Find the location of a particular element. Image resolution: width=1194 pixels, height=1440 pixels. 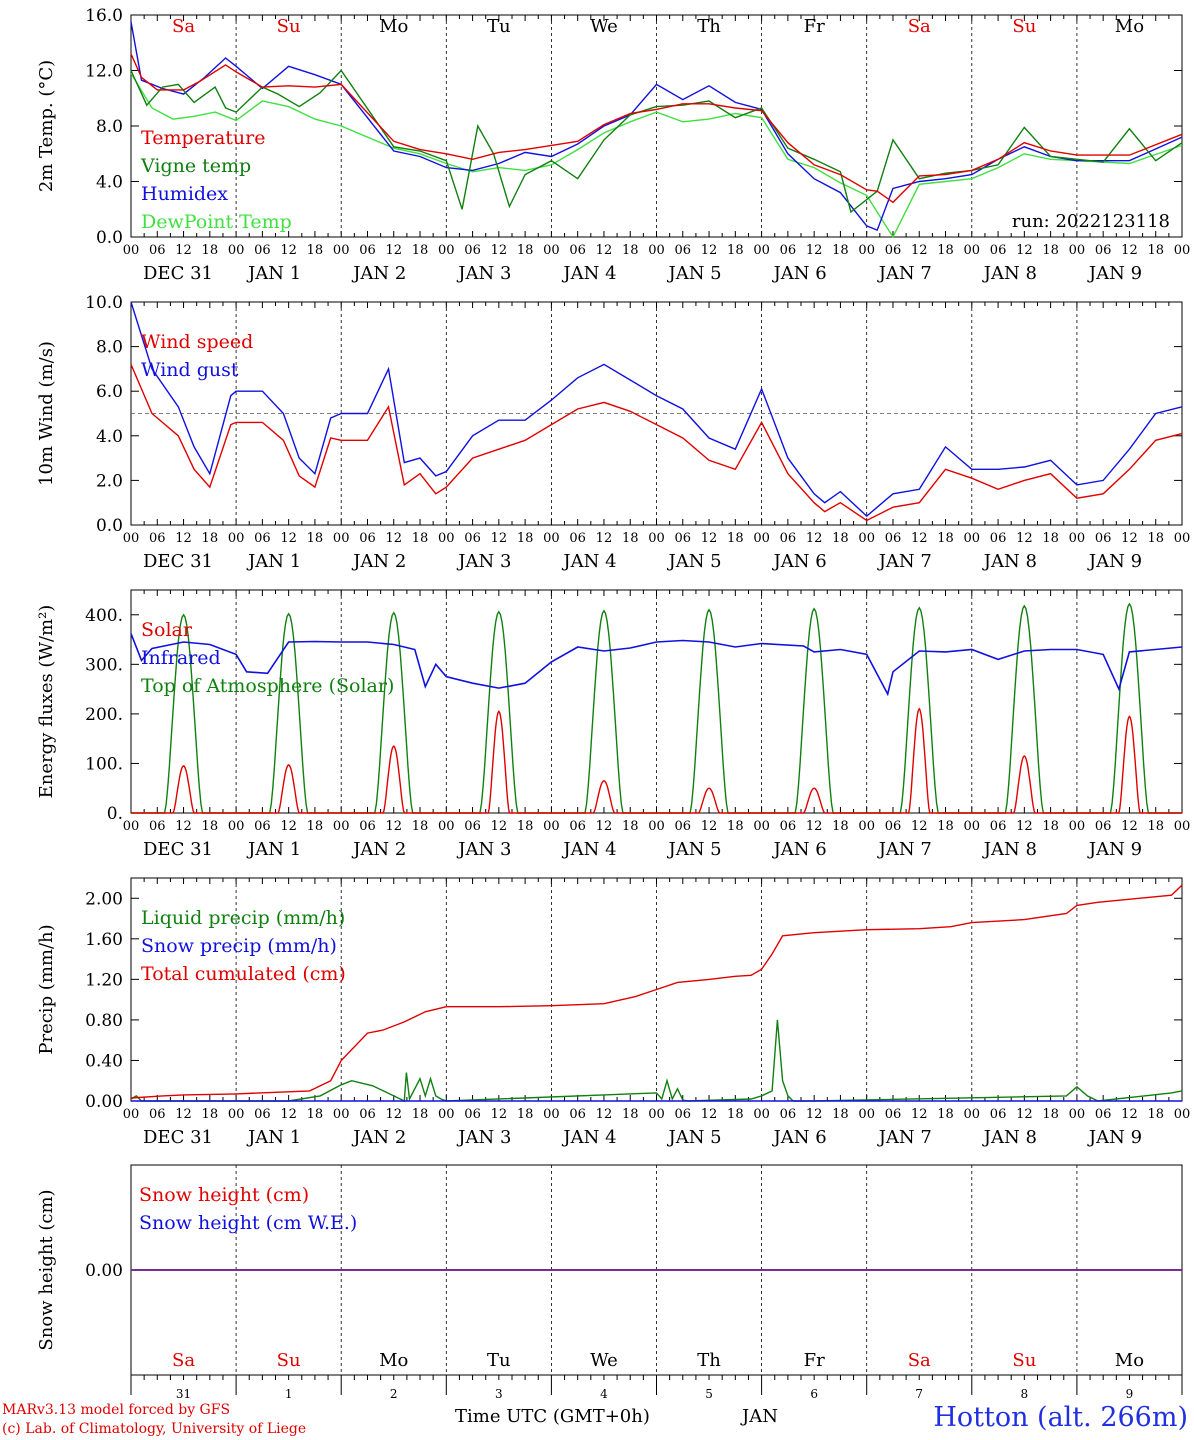

day-number: 3 is located at coordinates (499, 1394).